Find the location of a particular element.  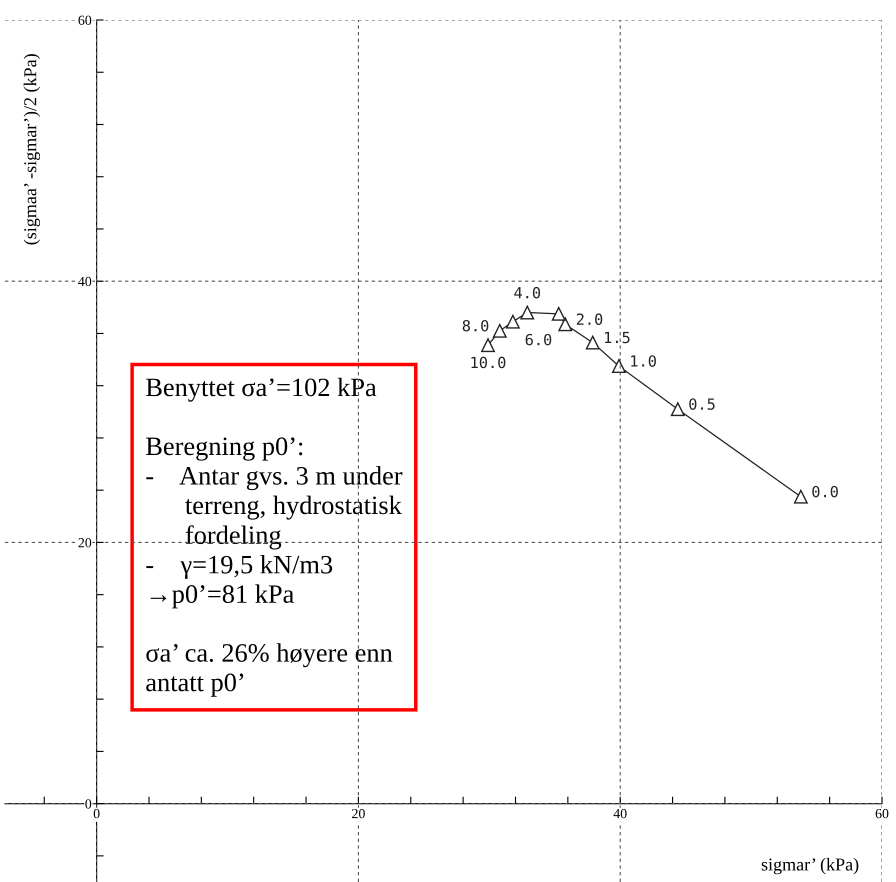

annotation: 10.0 is located at coordinates (488, 362).